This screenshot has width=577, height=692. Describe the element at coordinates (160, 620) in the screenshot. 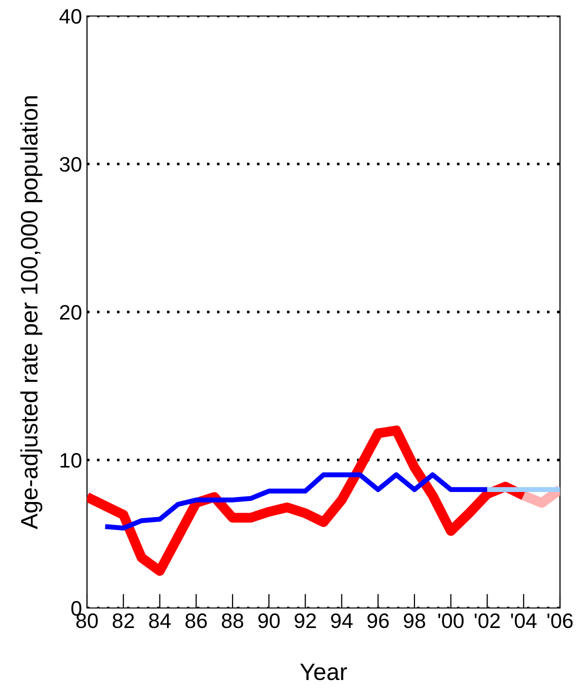

I see `x-tick-label: 84` at that location.